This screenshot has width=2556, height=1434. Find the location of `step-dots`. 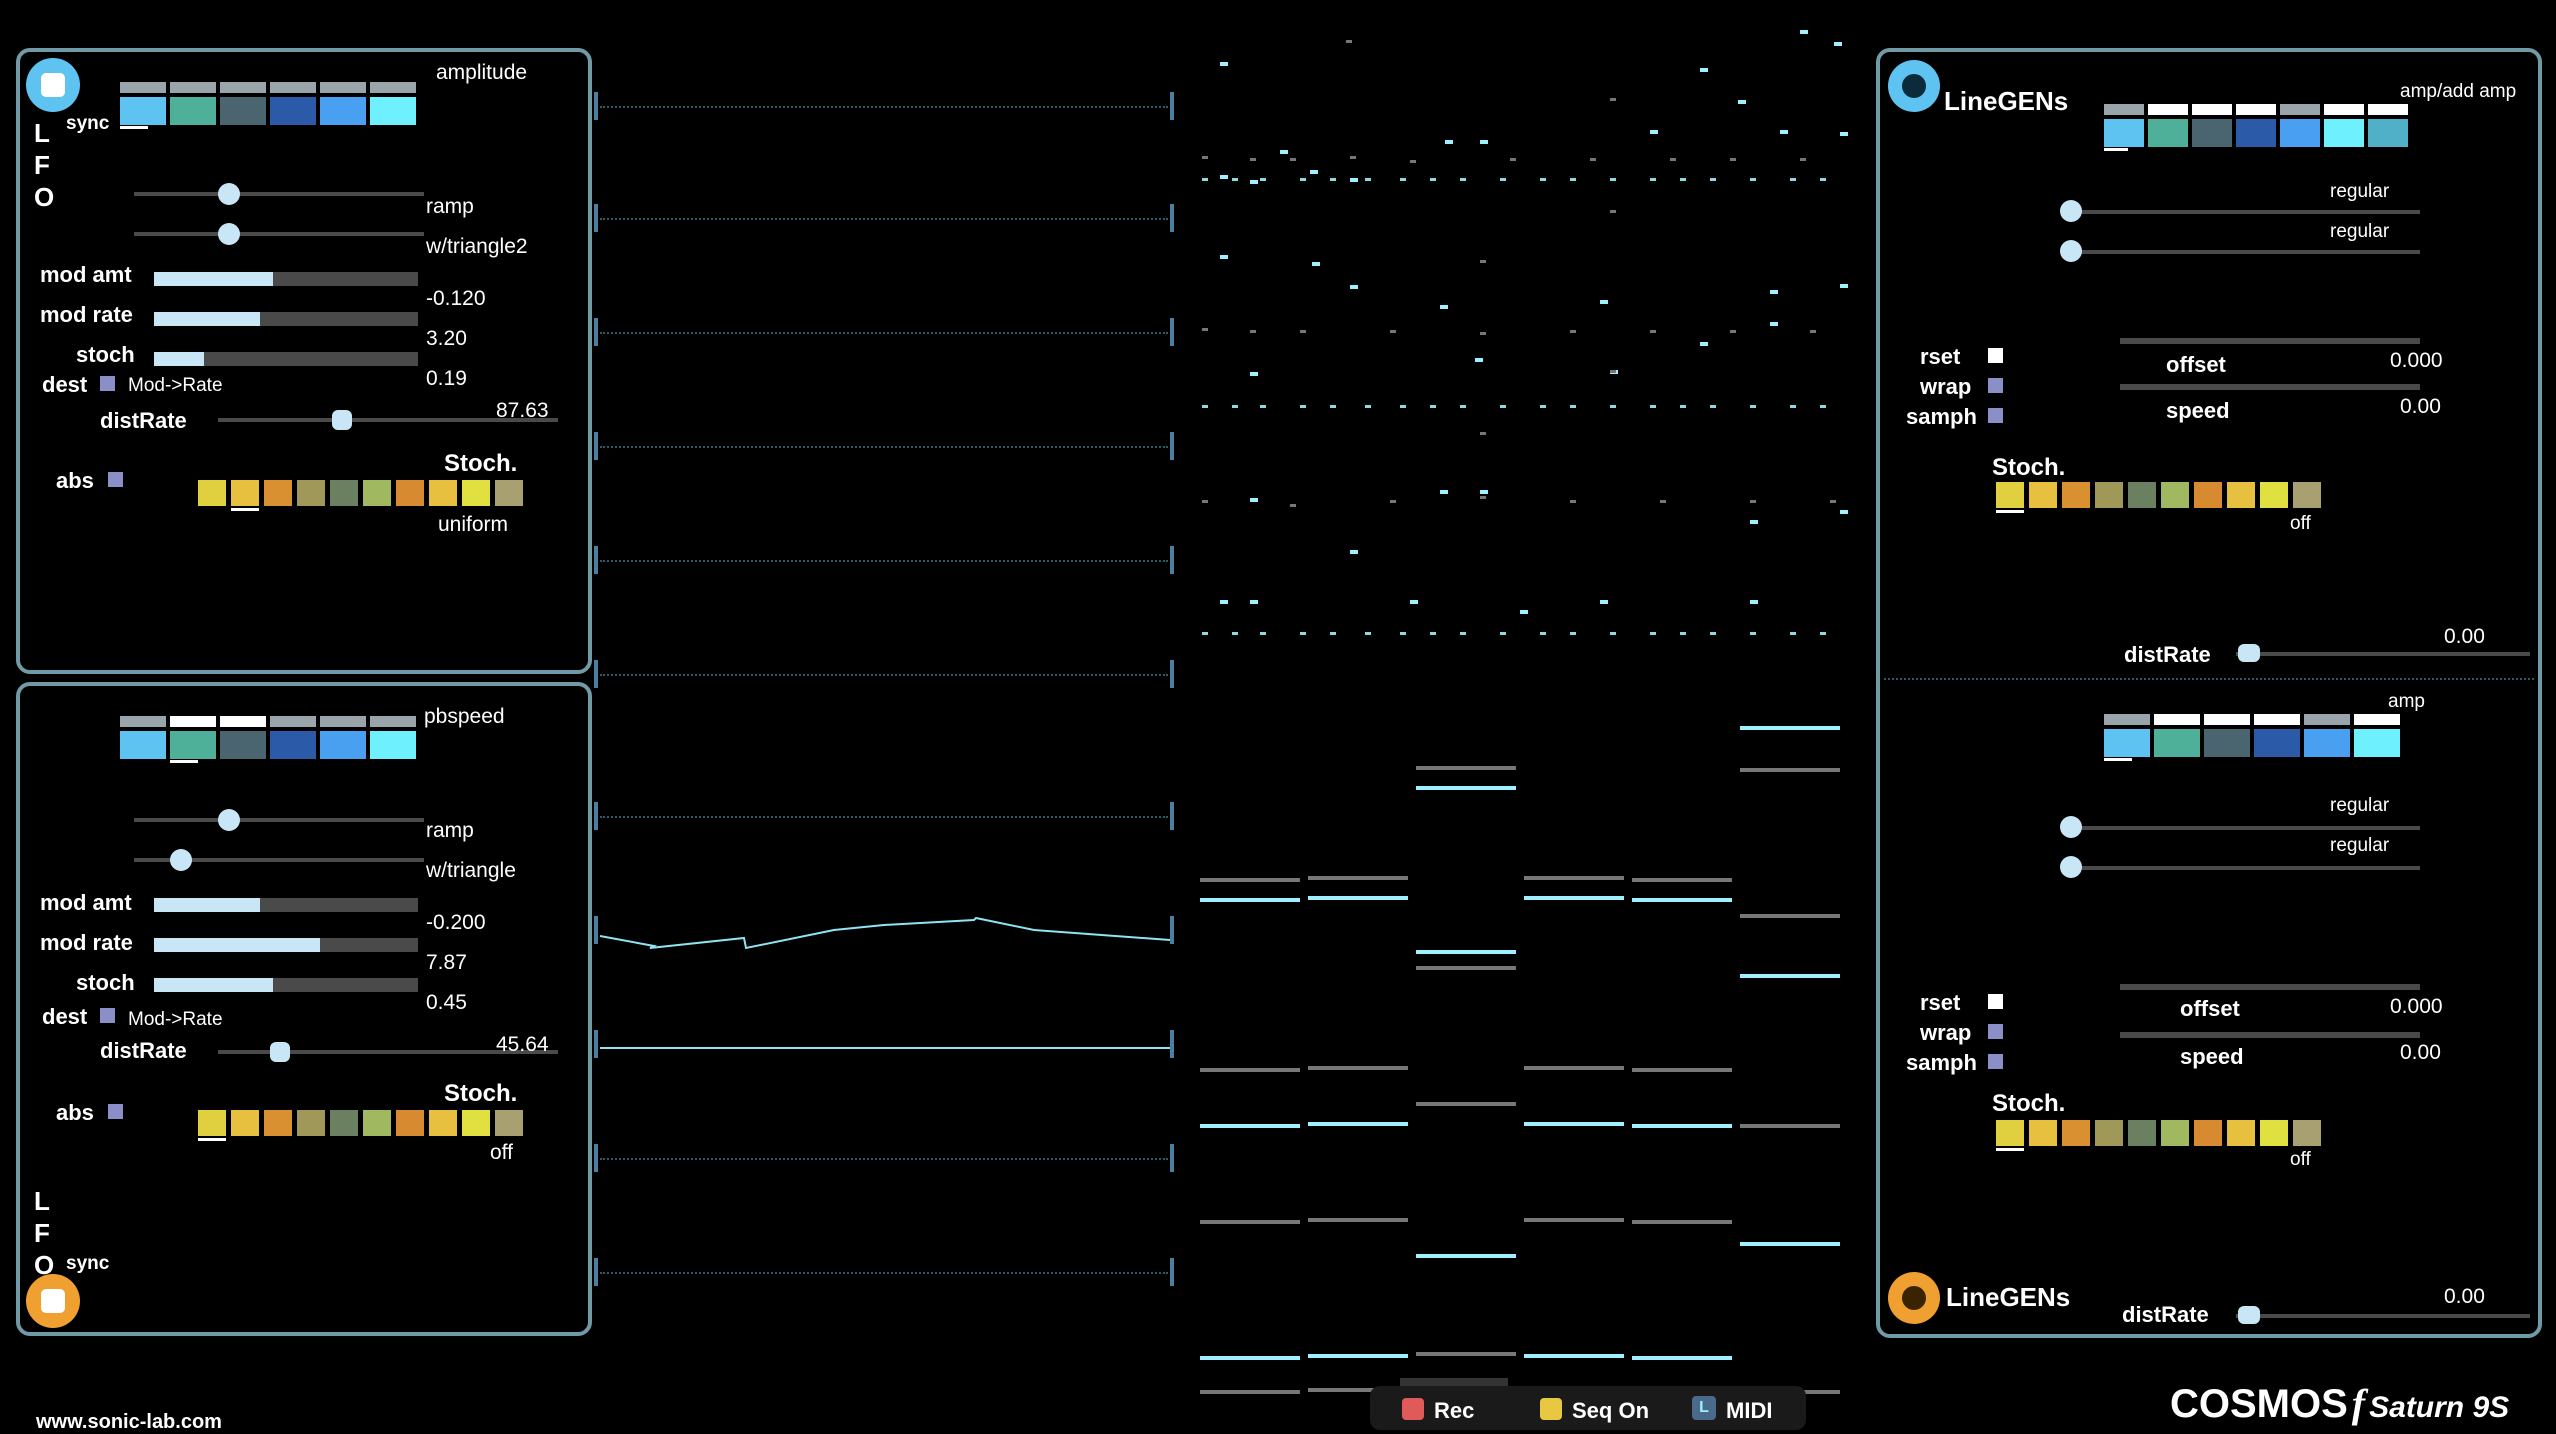

step-dots is located at coordinates (1520, 350).